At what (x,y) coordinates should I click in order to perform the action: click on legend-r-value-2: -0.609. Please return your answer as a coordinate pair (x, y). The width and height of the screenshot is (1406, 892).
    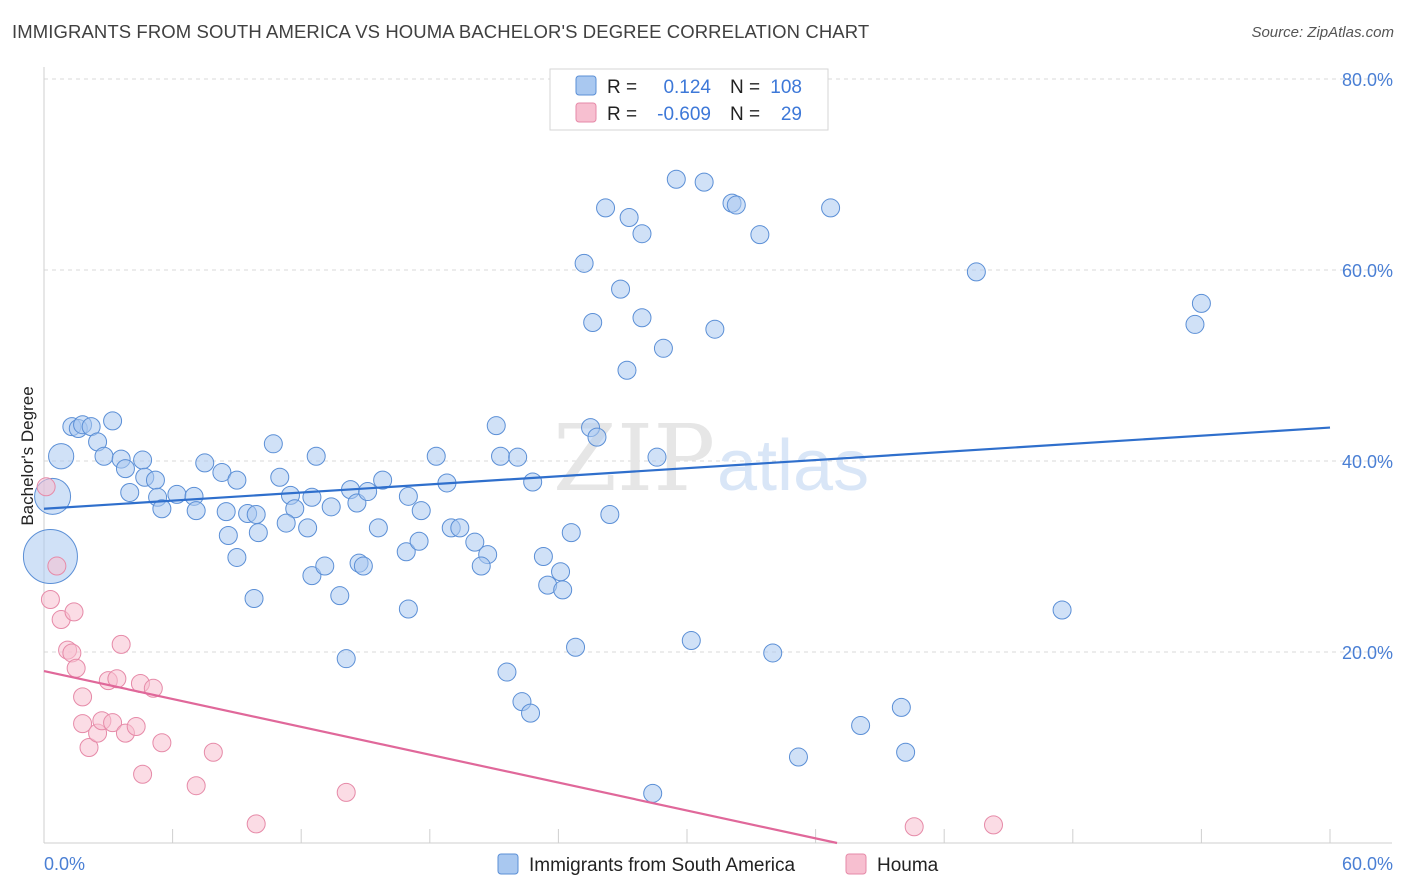
    Looking at the image, I should click on (684, 114).